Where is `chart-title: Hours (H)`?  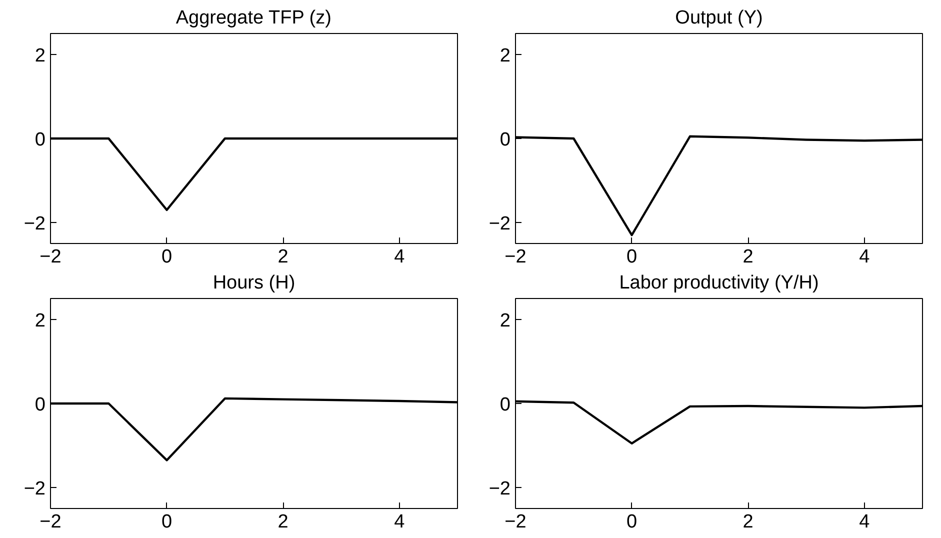
chart-title: Hours (H) is located at coordinates (254, 283).